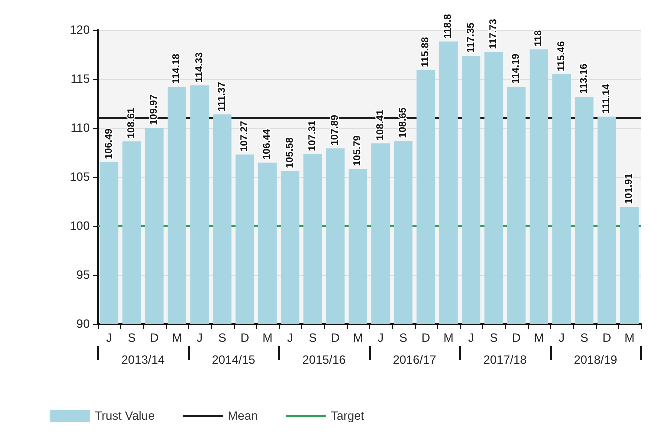  Describe the element at coordinates (562, 56) in the screenshot. I see `data-label: 115.46` at that location.